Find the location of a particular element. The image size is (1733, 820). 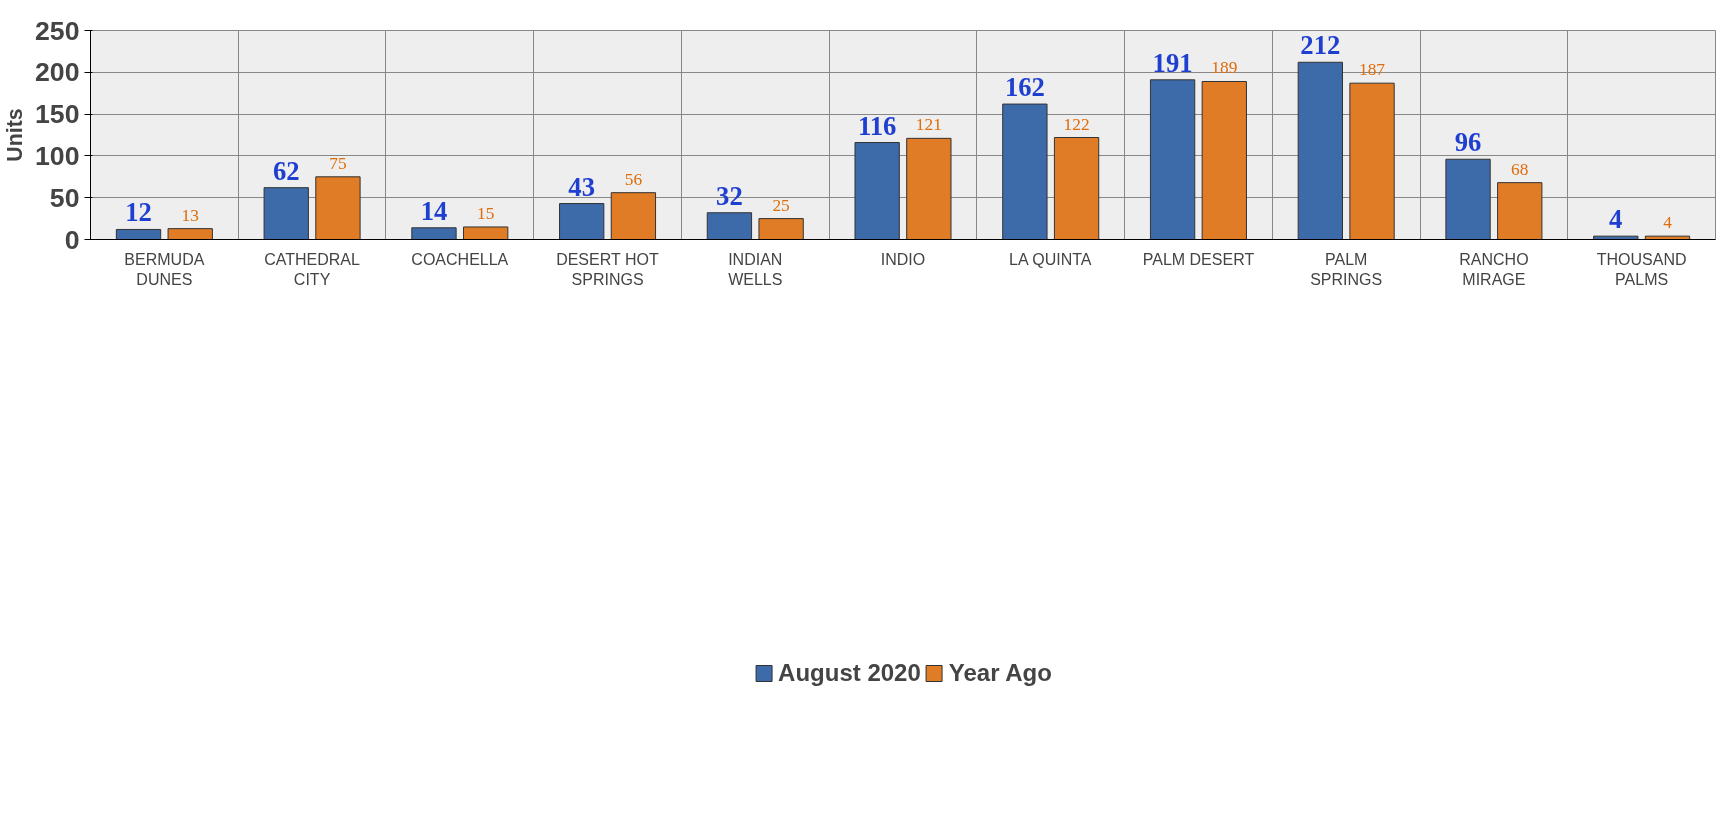

data-label: 189 is located at coordinates (1224, 68).